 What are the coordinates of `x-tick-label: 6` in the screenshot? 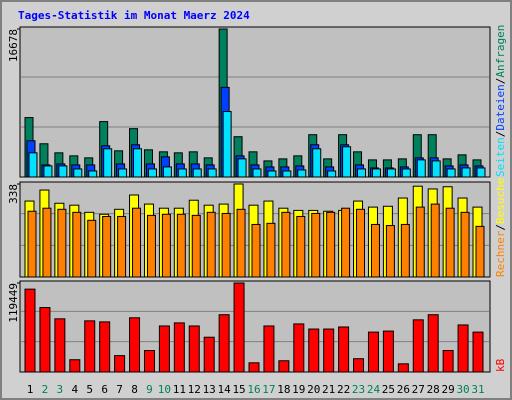 It's located at (104, 389).